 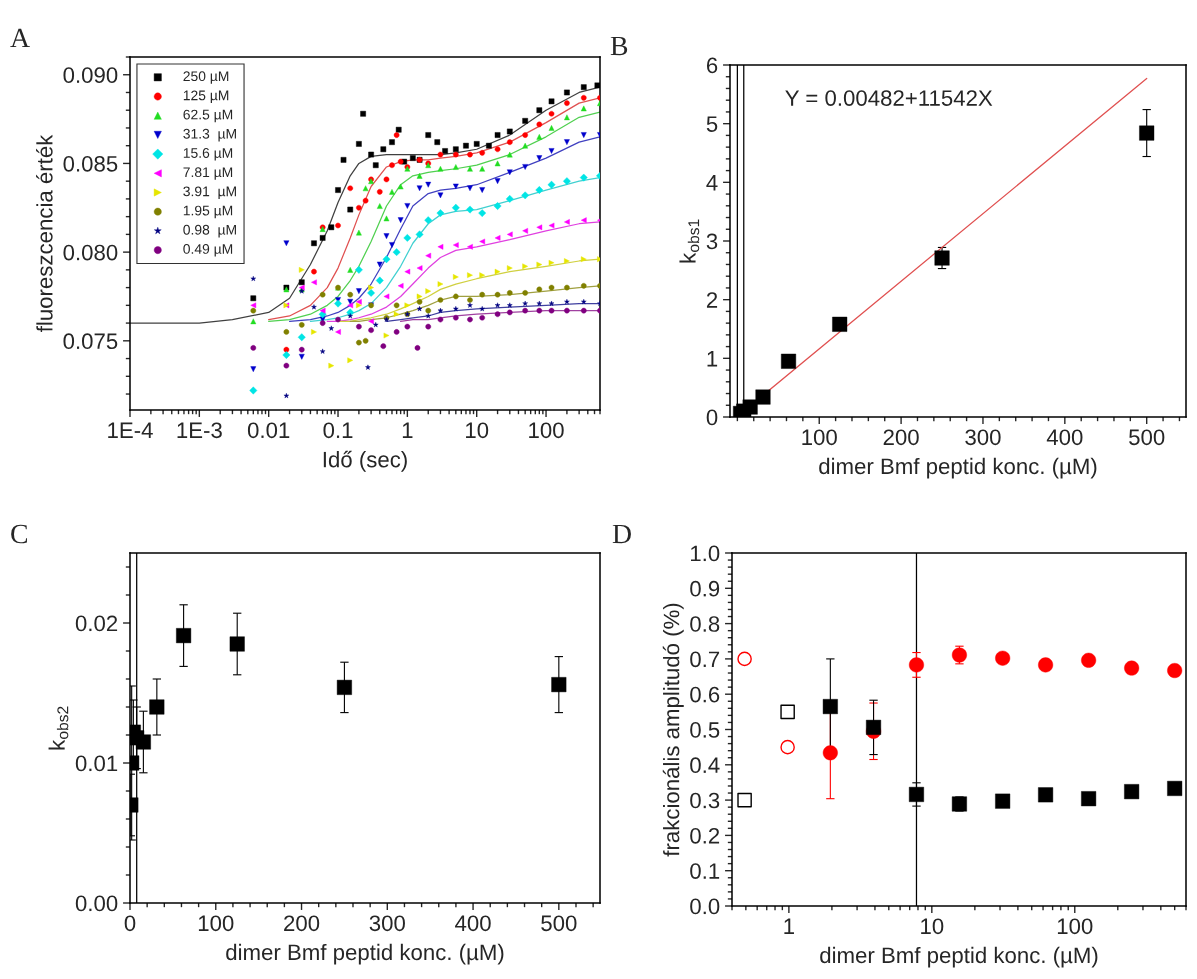 I want to click on y-tick-label: 6, so click(x=712, y=65).